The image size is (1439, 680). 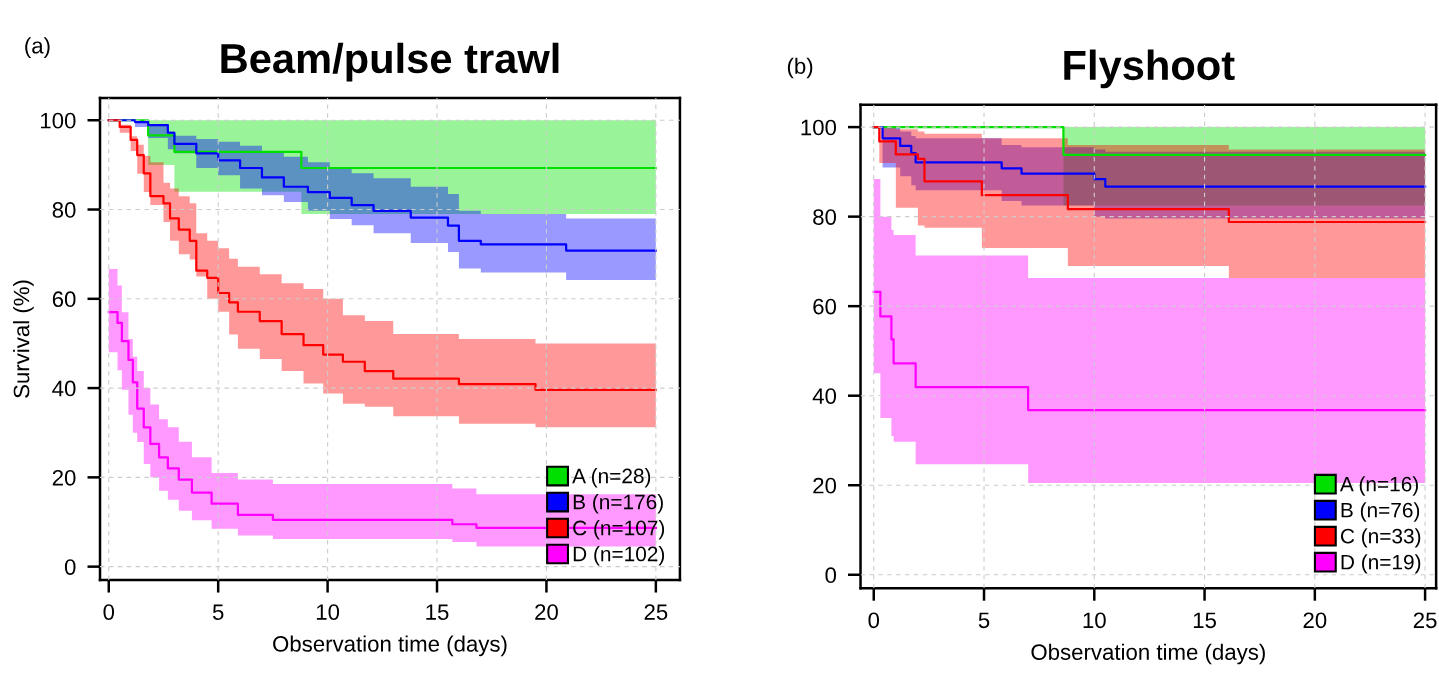 I want to click on legend-label: D (n=19), so click(x=1381, y=564).